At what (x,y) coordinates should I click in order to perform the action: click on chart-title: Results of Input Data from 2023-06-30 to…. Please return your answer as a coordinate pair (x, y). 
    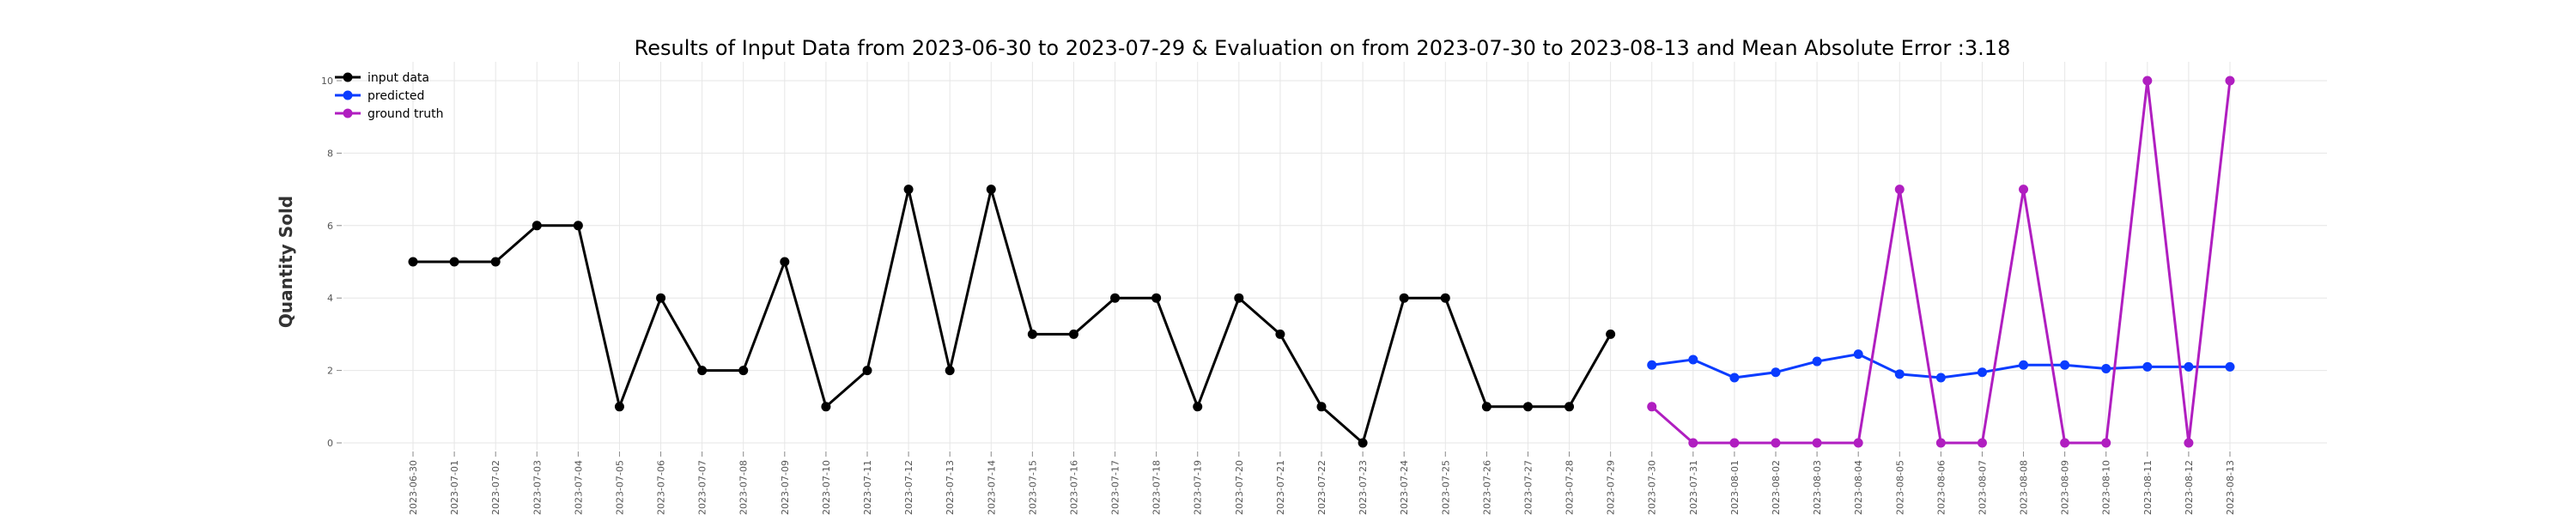
    Looking at the image, I should click on (1323, 48).